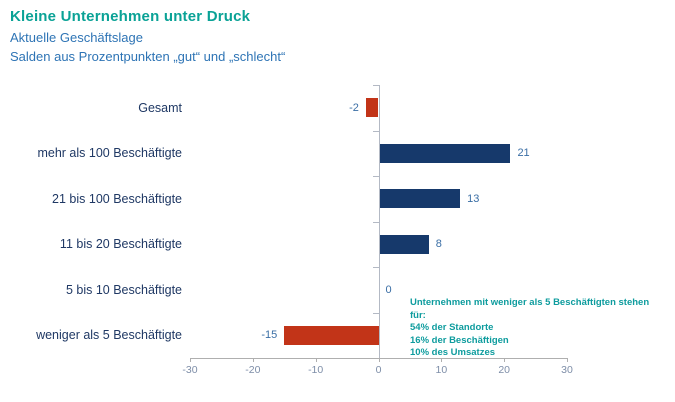  What do you see at coordinates (190, 370) in the screenshot?
I see `x-axis-tick-label: -30` at bounding box center [190, 370].